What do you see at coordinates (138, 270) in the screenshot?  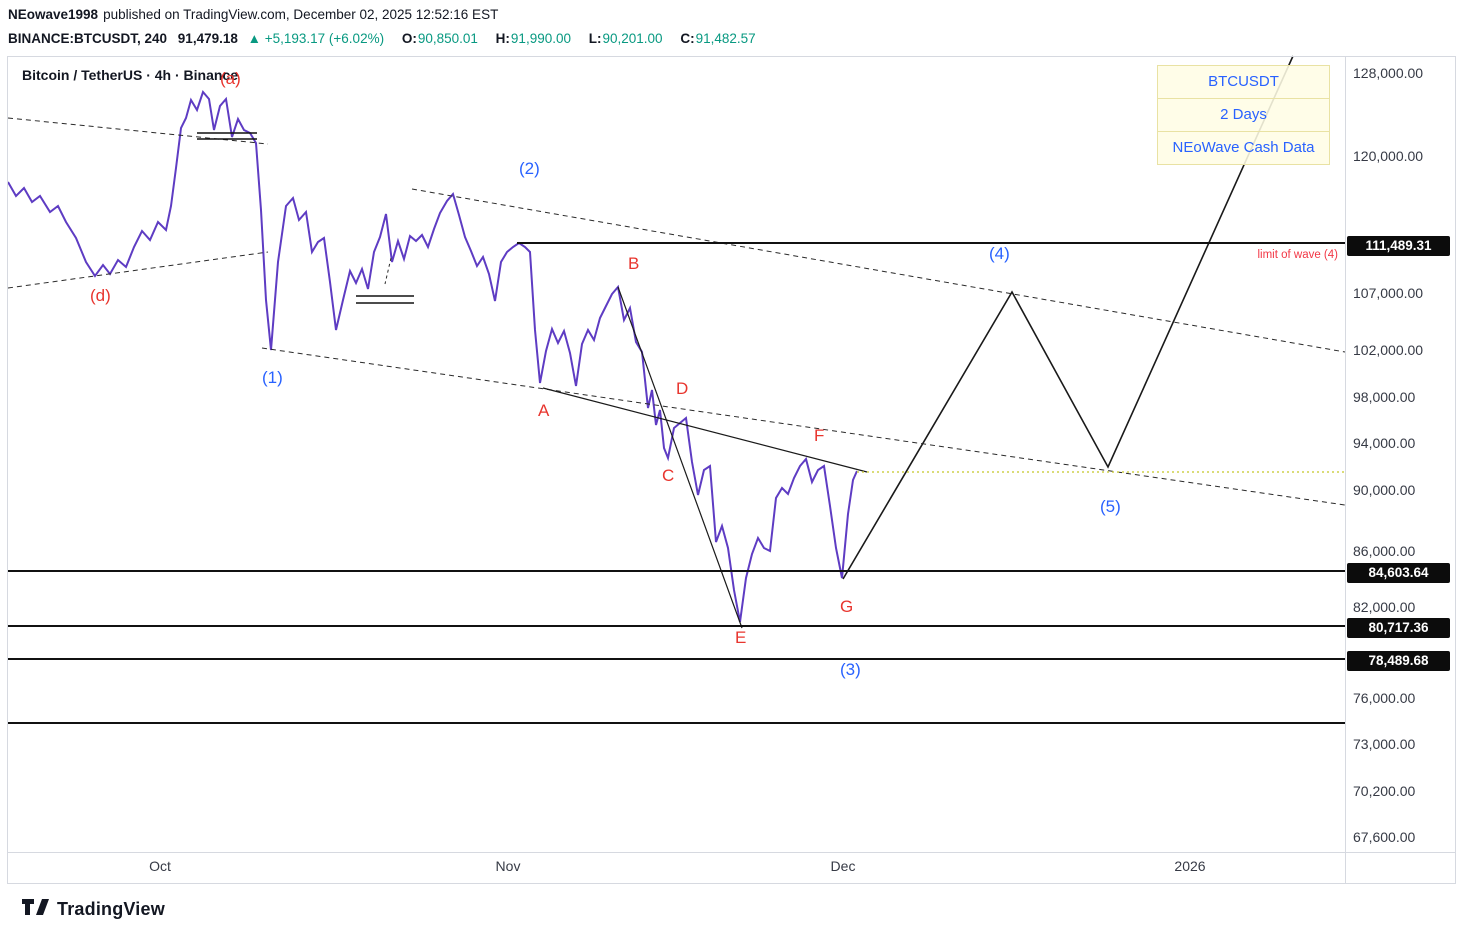 I see `diagonal-lower-dashed` at bounding box center [138, 270].